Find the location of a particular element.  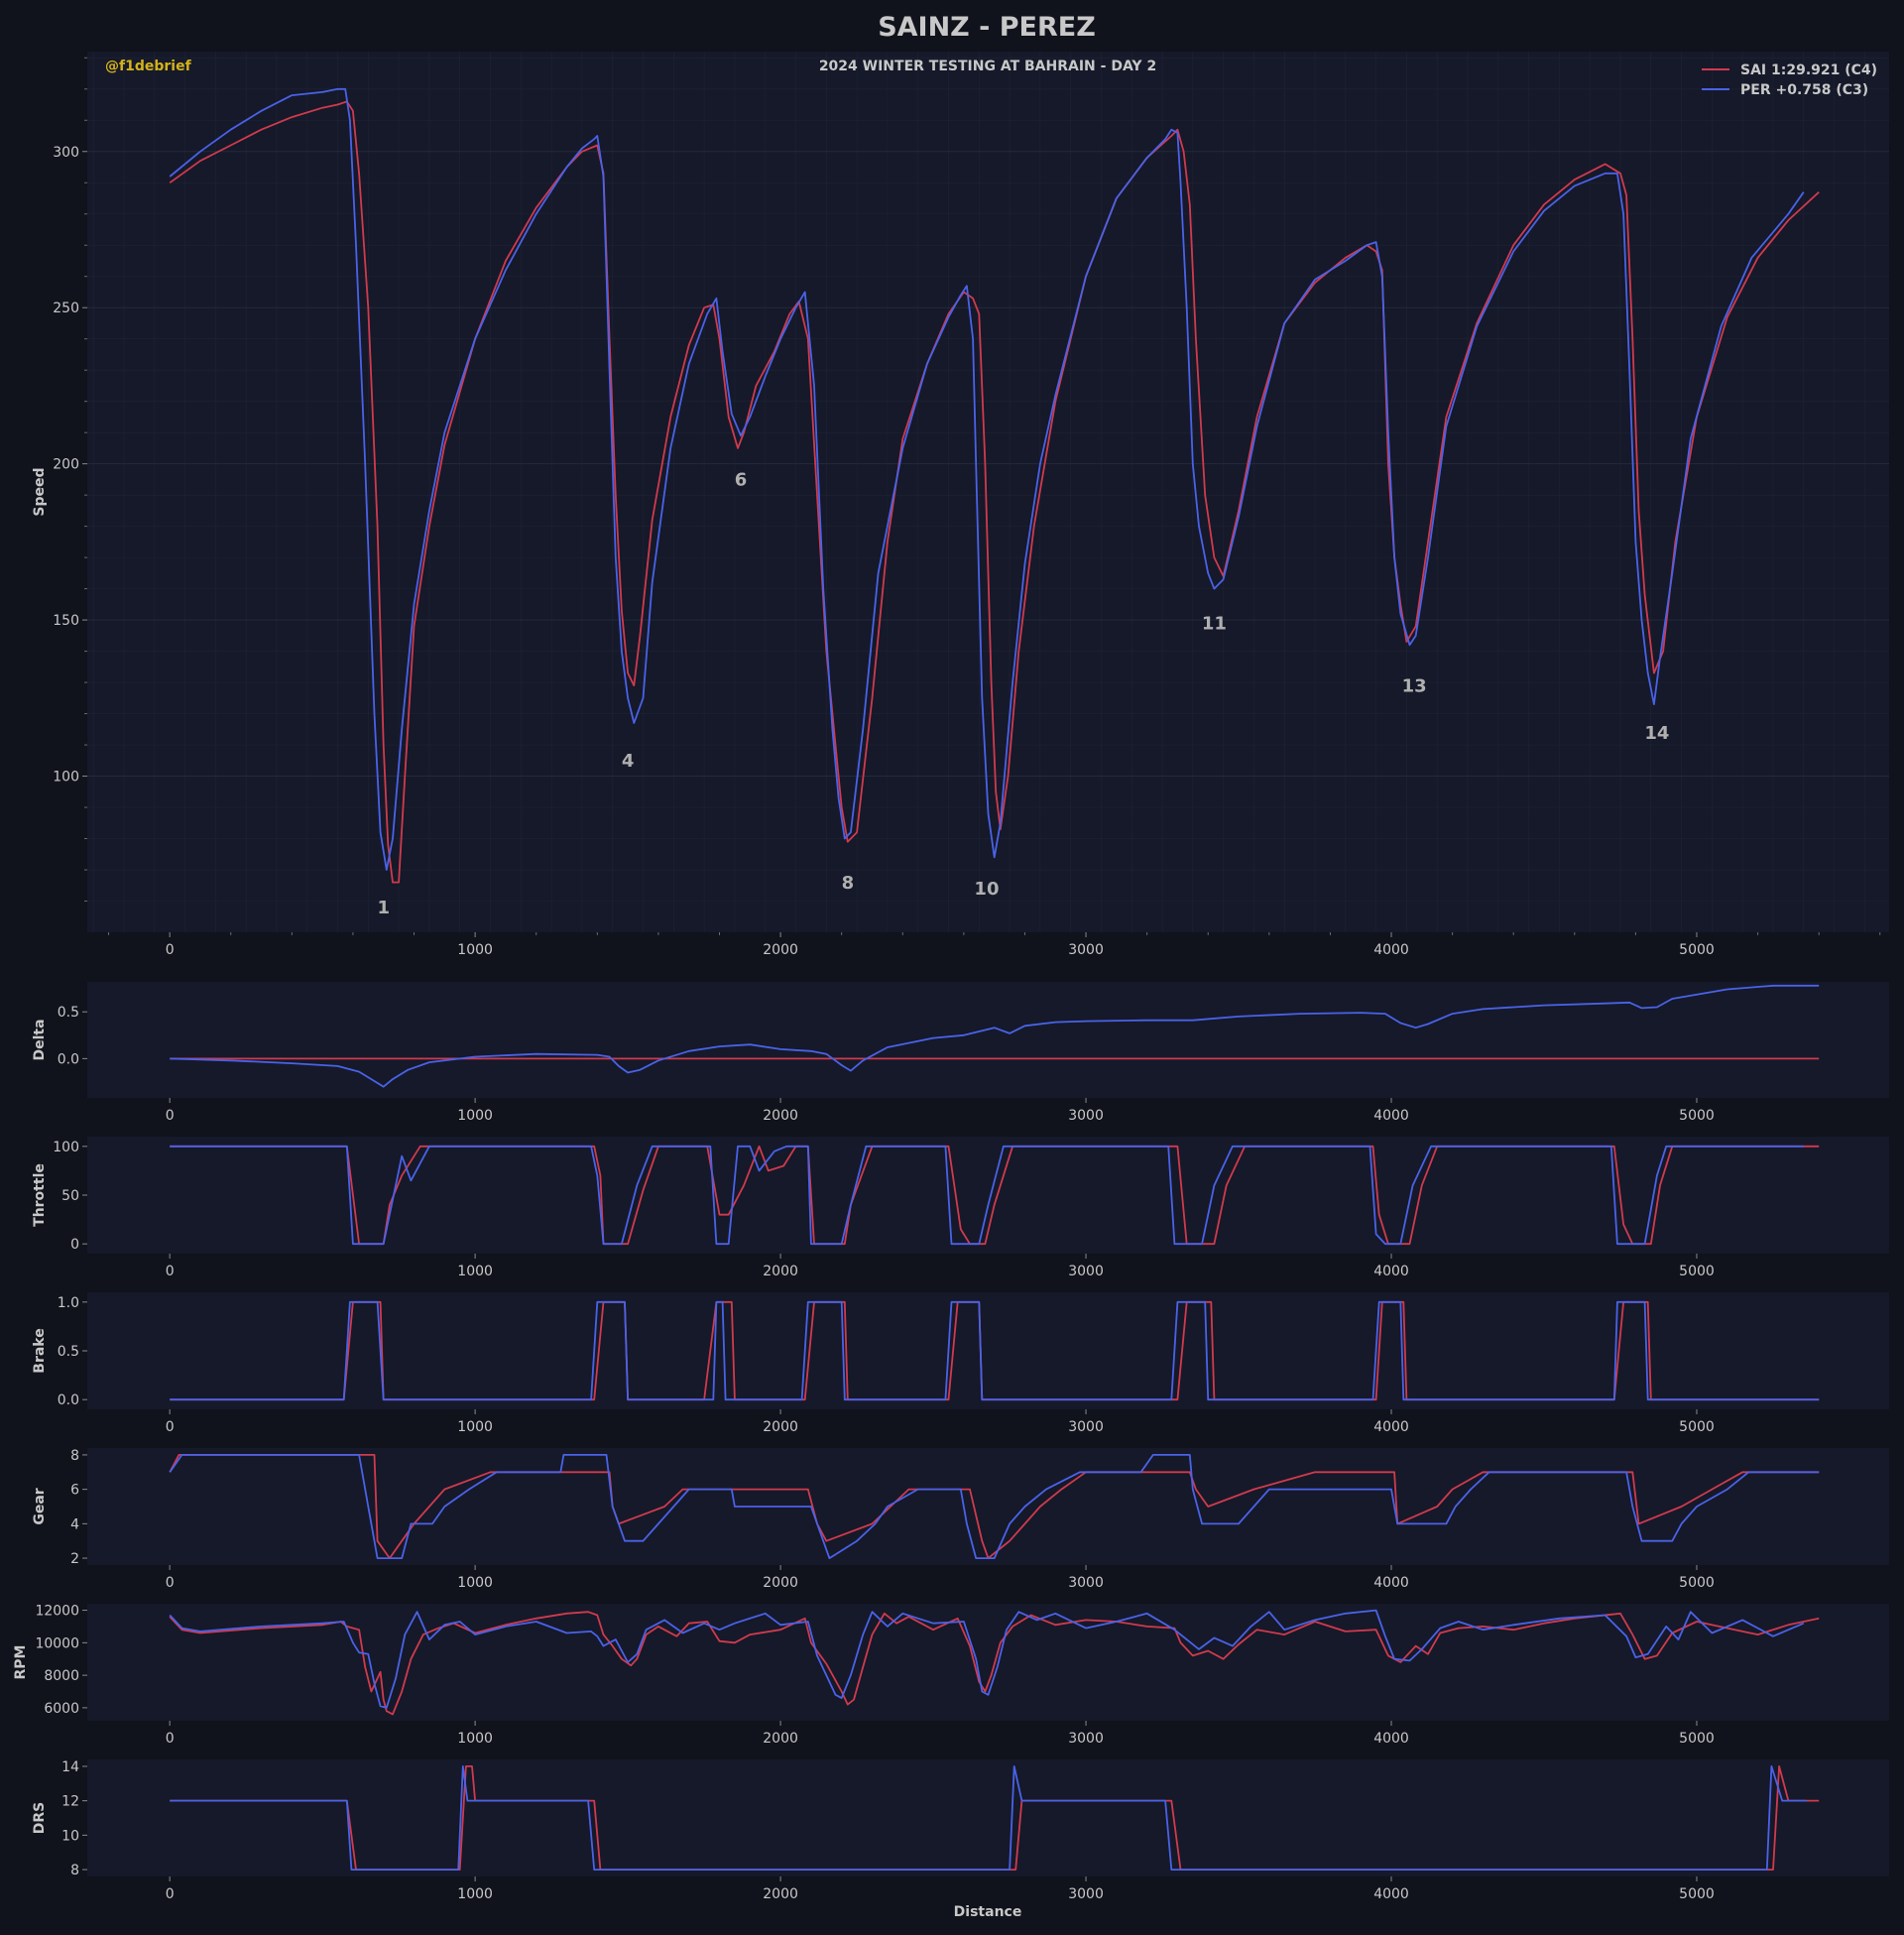

gear-y-axis-label: Gear is located at coordinates (40, 1506).